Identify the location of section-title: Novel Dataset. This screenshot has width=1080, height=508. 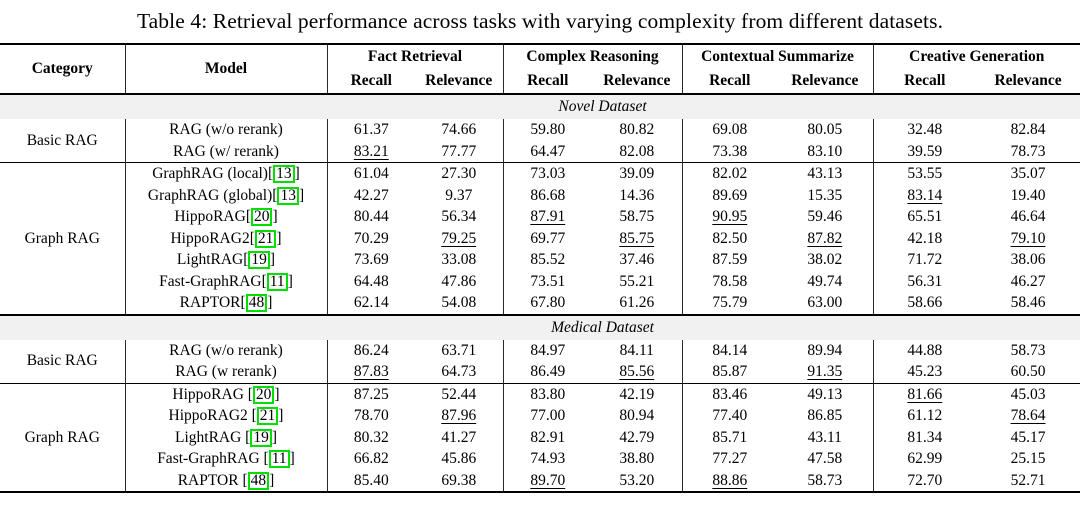
(540, 106).